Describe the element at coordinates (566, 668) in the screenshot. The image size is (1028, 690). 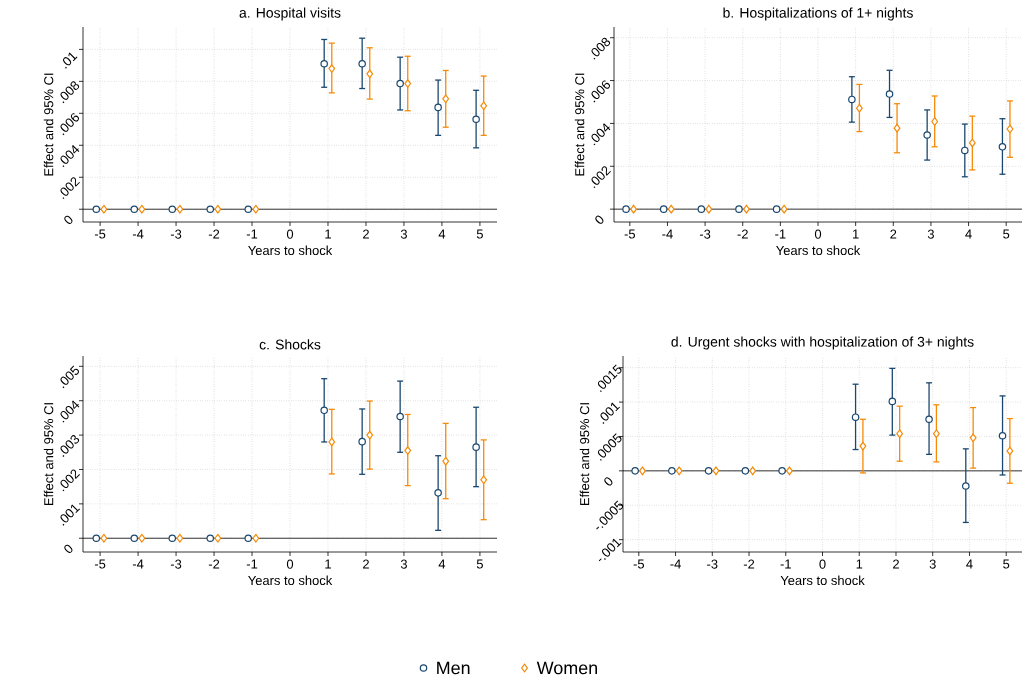
I see `legend-label: Women` at that location.